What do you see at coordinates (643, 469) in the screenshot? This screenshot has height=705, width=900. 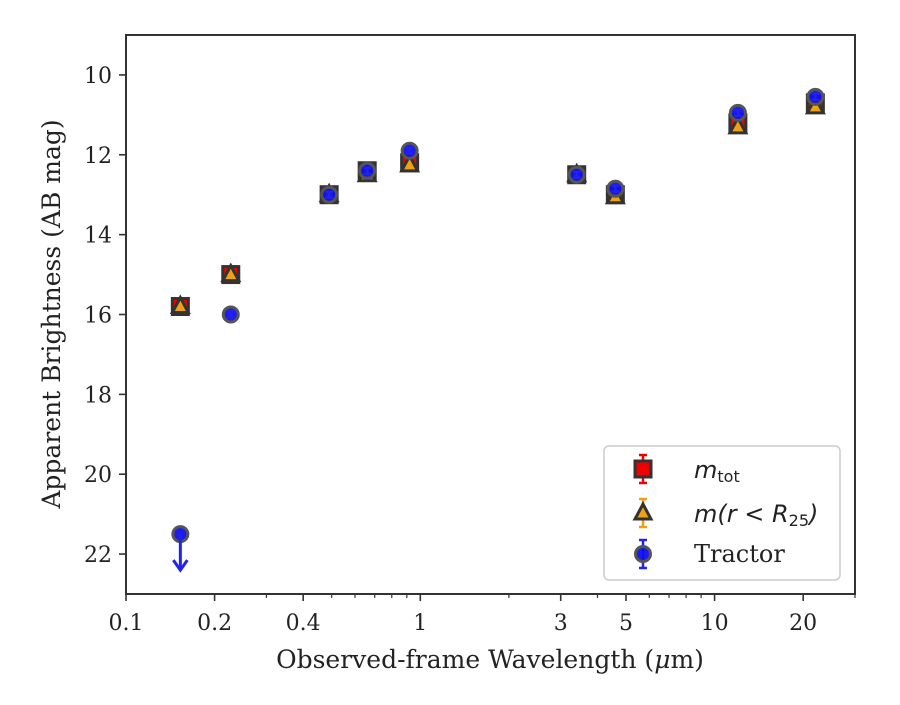 I see `legend-mtot-marker` at bounding box center [643, 469].